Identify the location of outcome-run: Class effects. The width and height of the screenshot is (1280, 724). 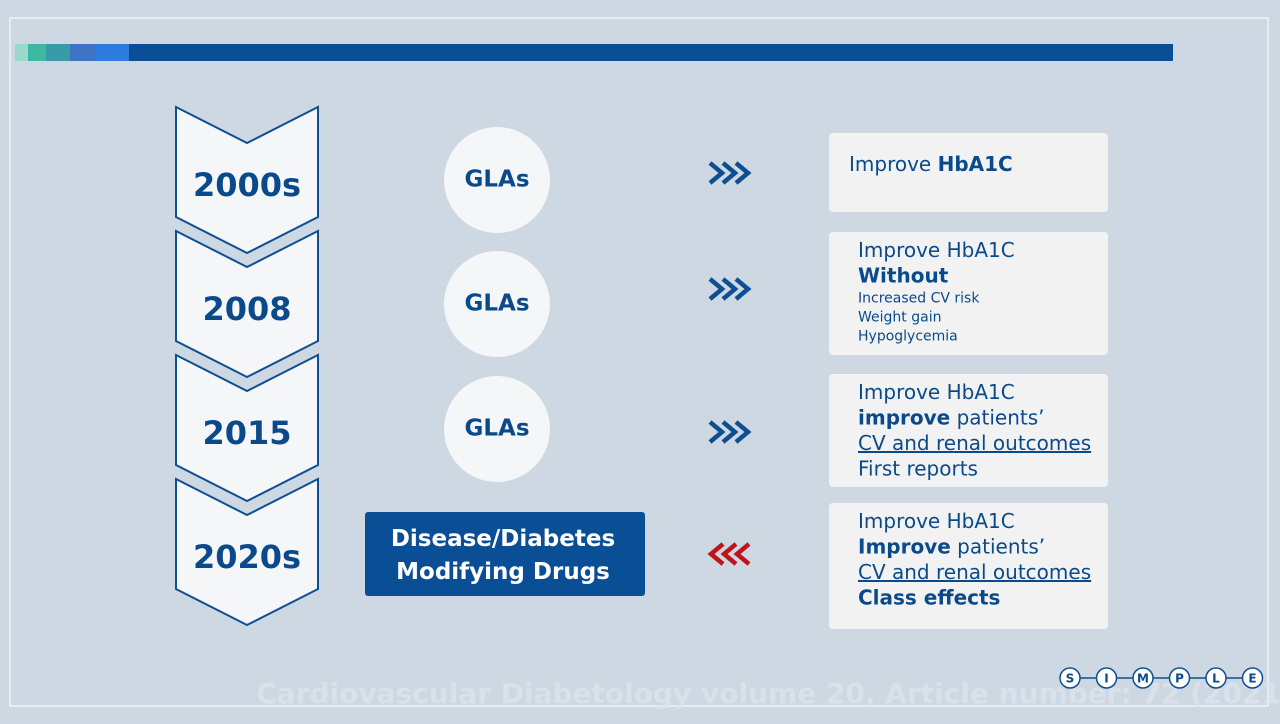
(929, 597).